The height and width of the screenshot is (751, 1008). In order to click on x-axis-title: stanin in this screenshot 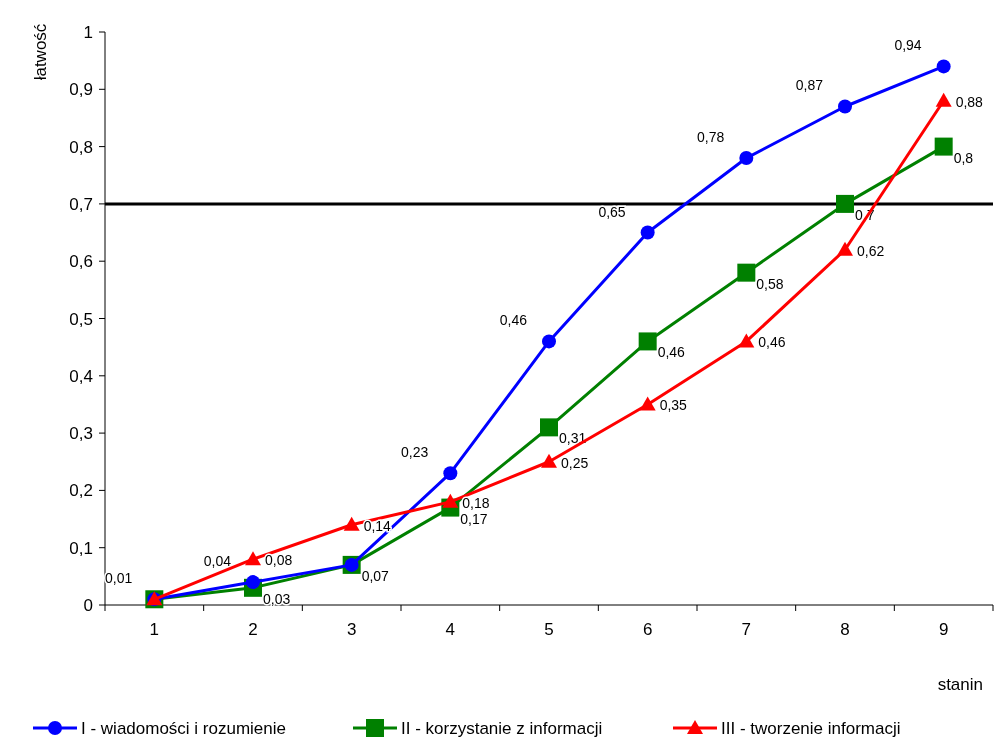, I will do `click(960, 684)`.